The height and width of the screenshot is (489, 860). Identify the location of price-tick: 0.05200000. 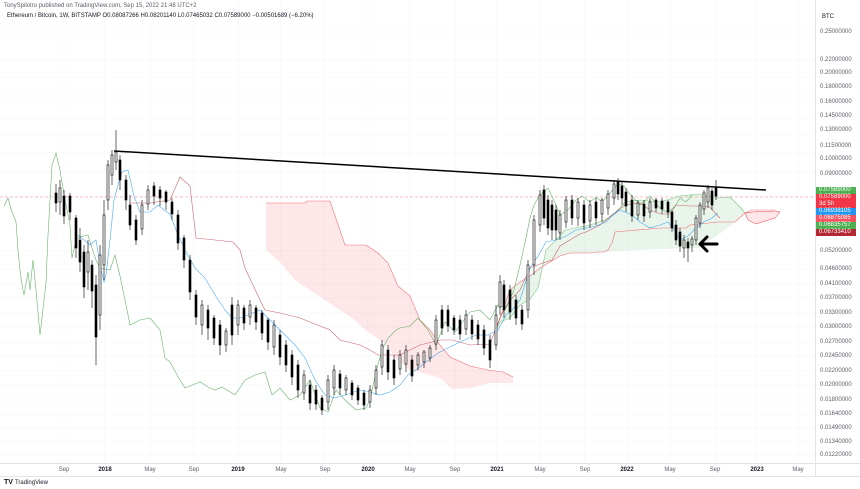
(836, 251).